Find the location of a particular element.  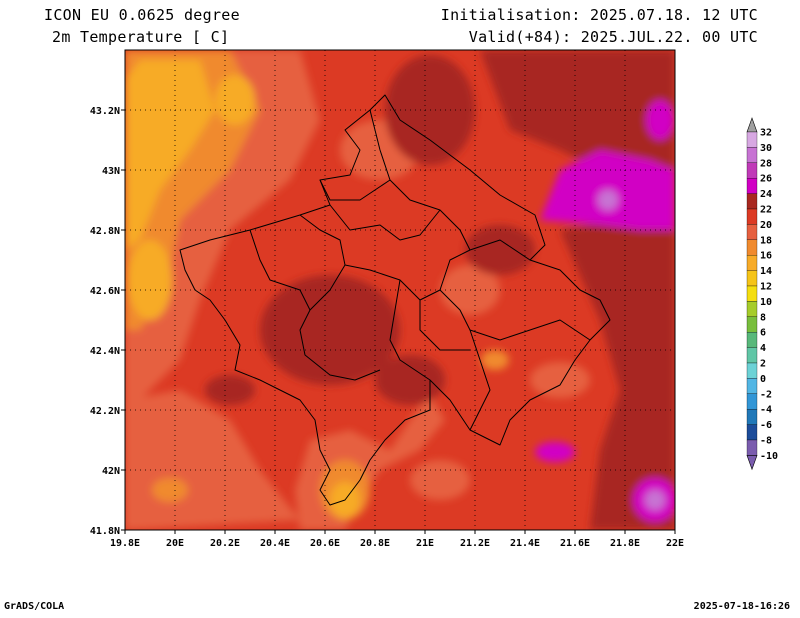

colorbar-label: 18 is located at coordinates (766, 240).